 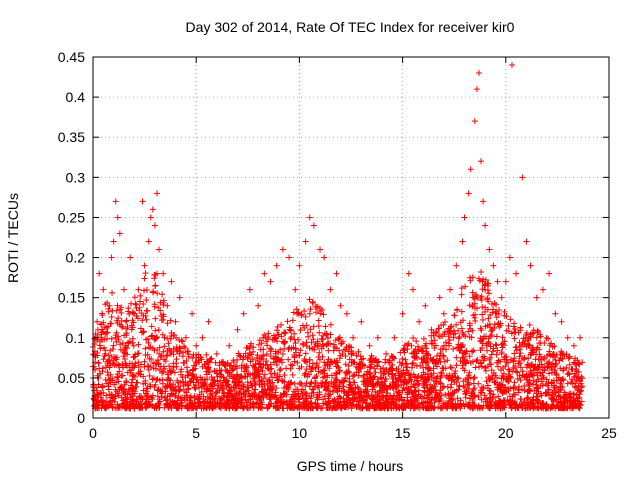 I want to click on x-axis-label: GPS time / hours, so click(x=350, y=466).